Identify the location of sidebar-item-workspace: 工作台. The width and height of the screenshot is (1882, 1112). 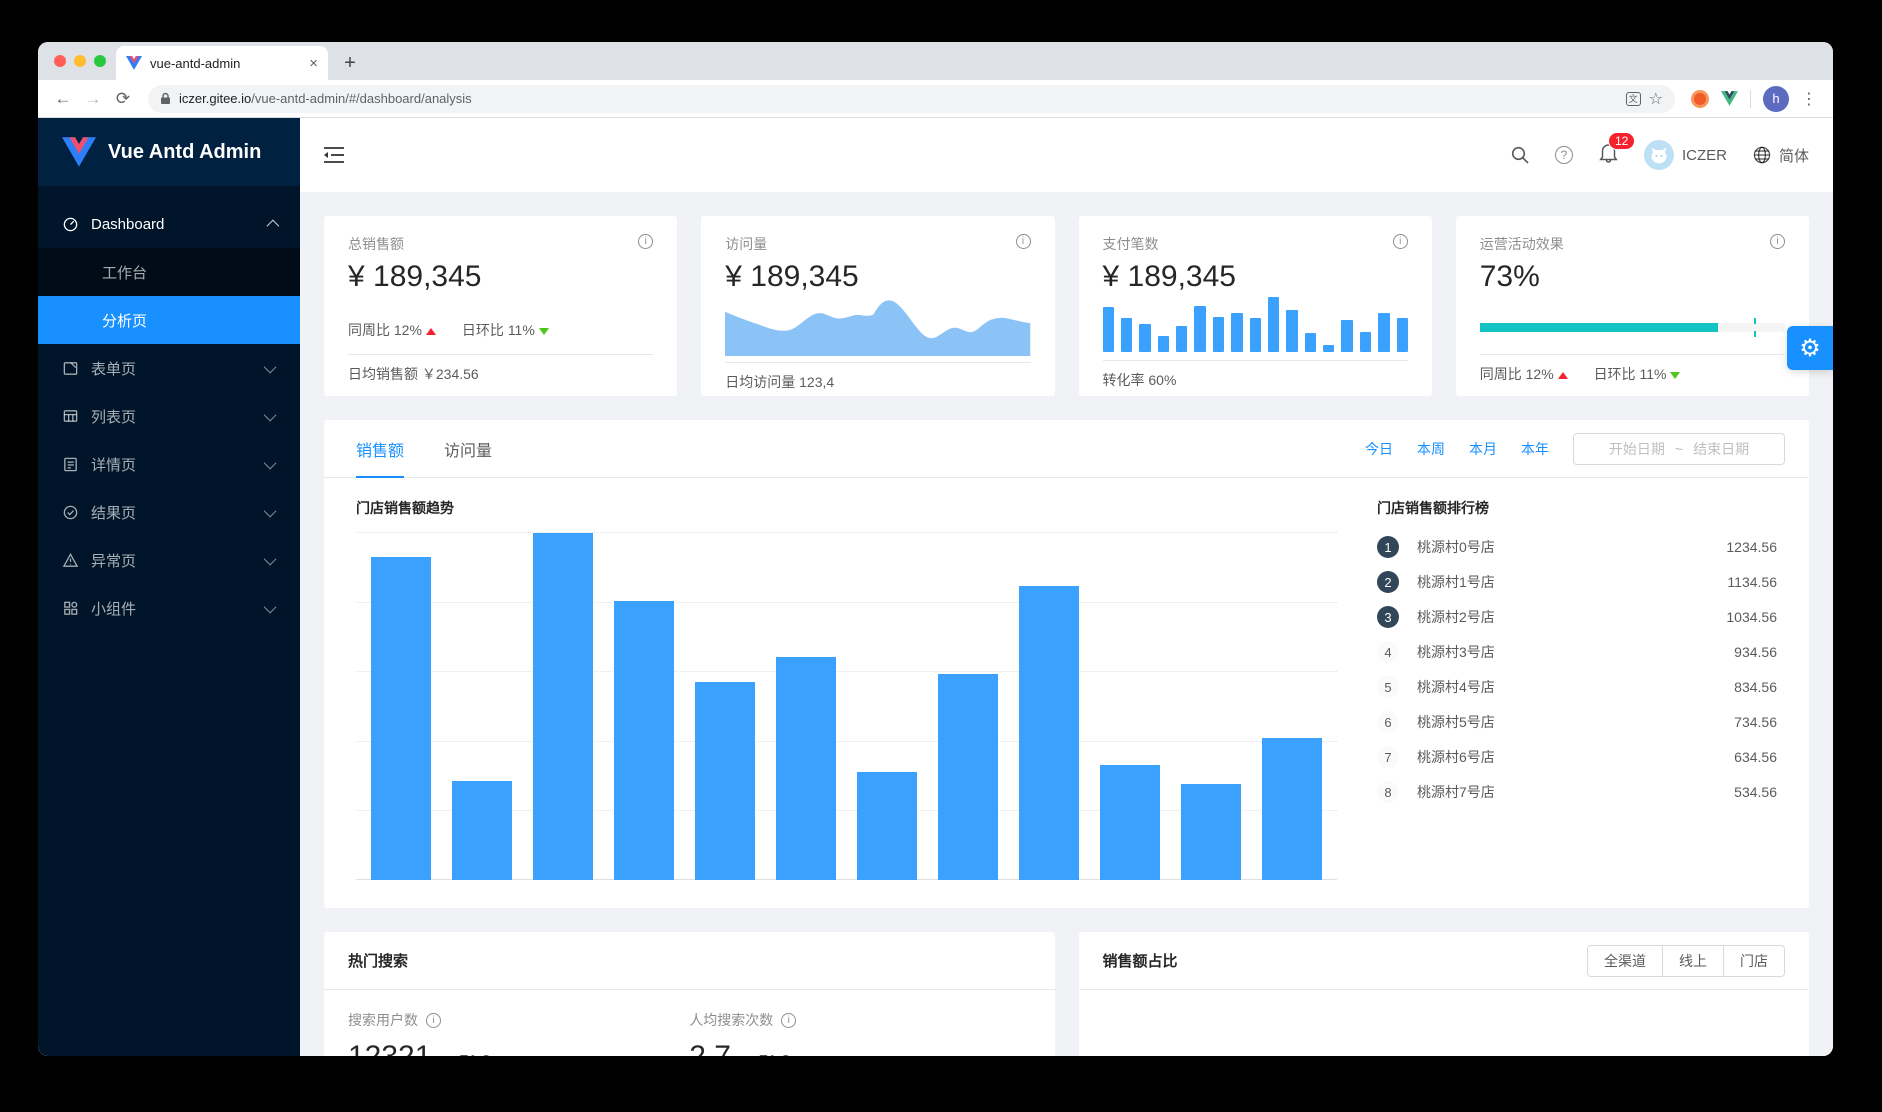
(125, 273).